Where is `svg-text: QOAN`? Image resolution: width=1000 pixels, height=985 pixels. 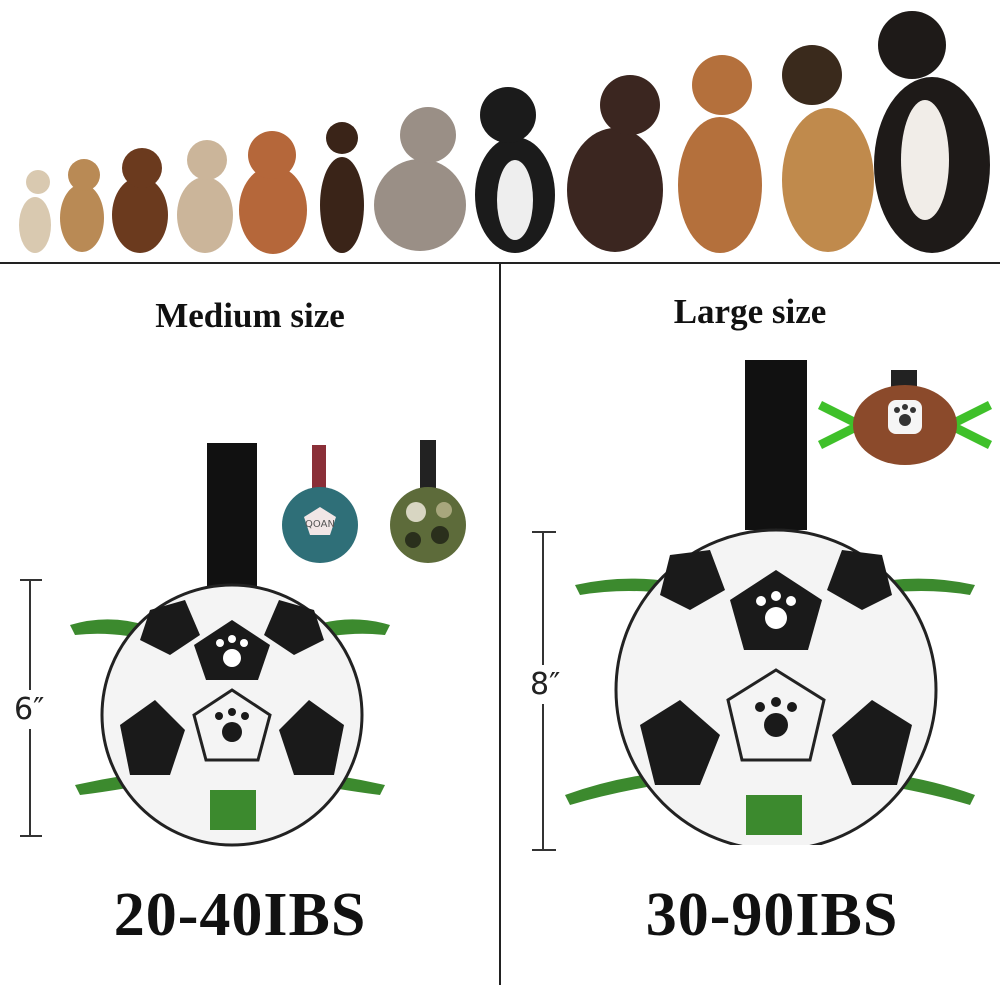
svg-text: QOAN is located at coordinates (320, 524).